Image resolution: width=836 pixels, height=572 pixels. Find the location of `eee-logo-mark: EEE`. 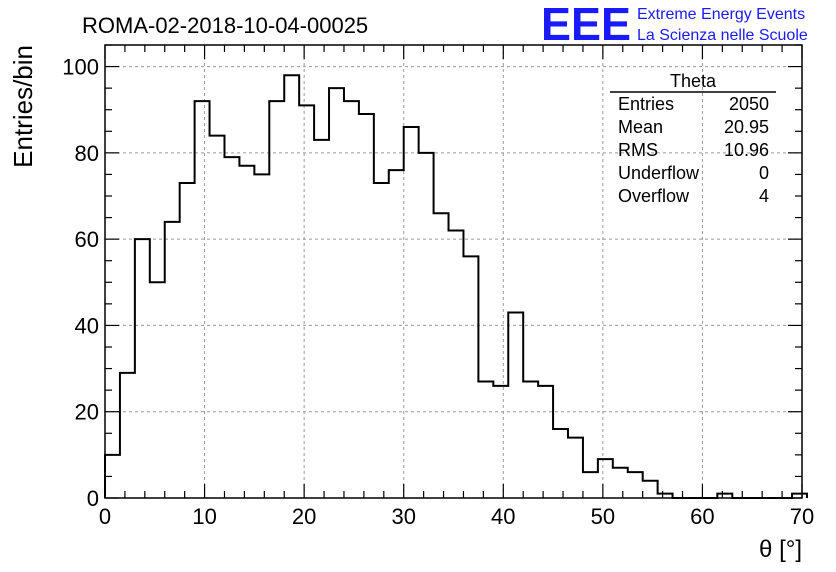

eee-logo-mark: EEE is located at coordinates (586, 25).